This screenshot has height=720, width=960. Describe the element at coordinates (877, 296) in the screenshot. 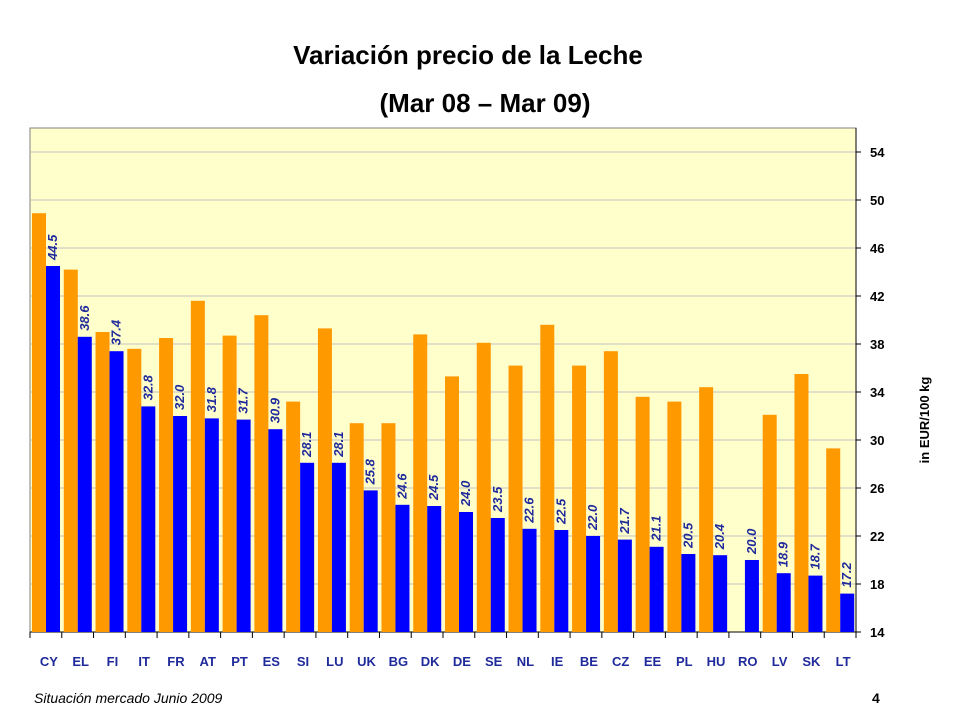

I see `y-tick-label: 42` at that location.